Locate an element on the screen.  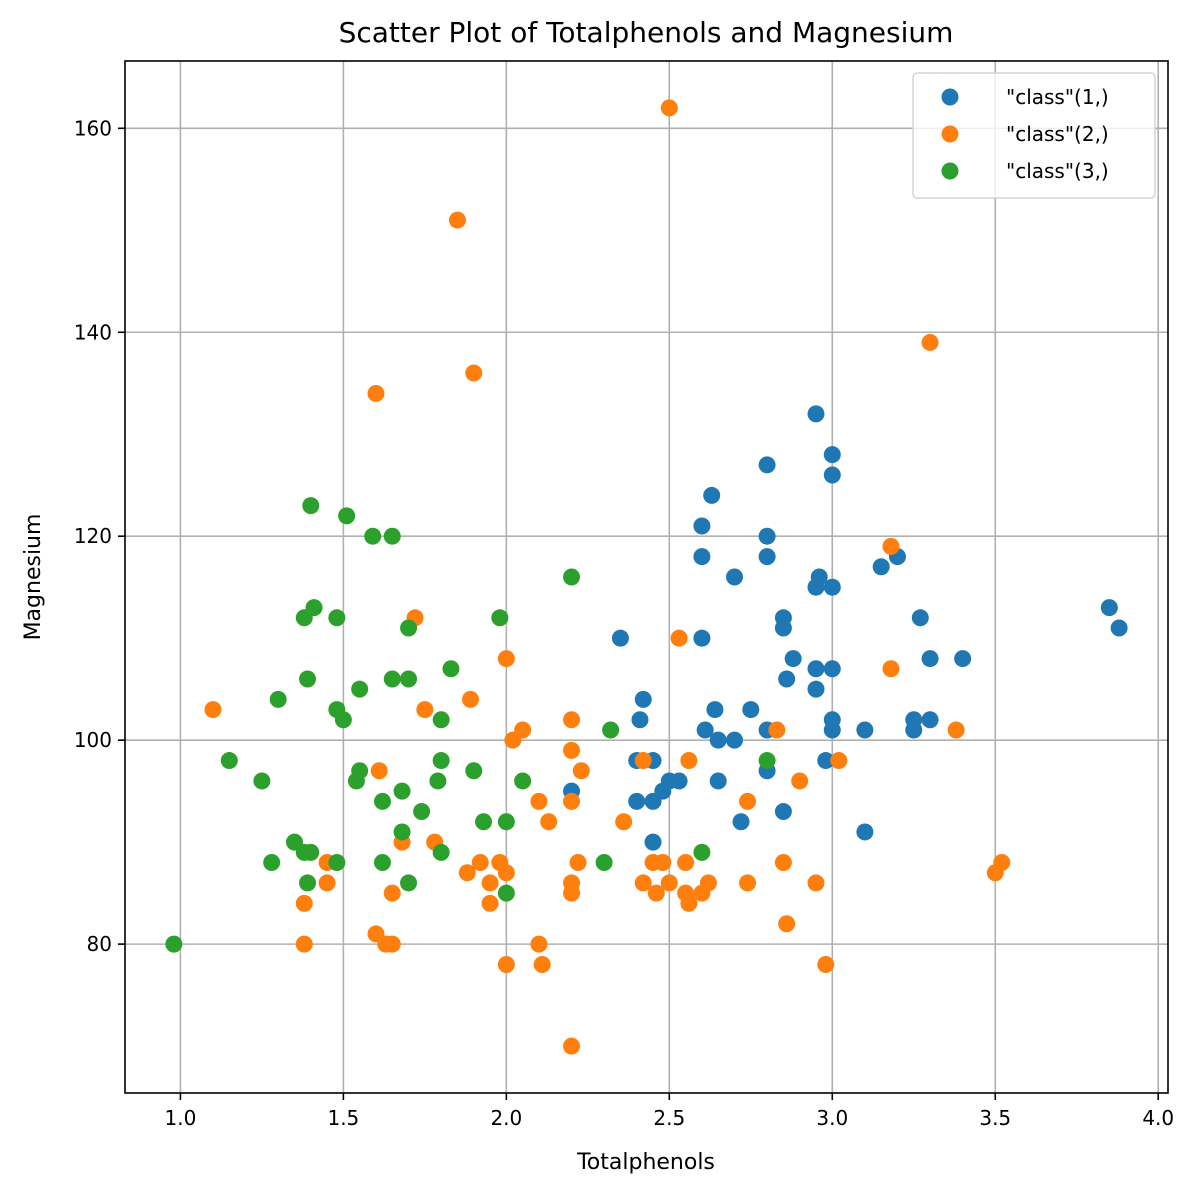
y-tick-label: 120 is located at coordinates (93, 536).